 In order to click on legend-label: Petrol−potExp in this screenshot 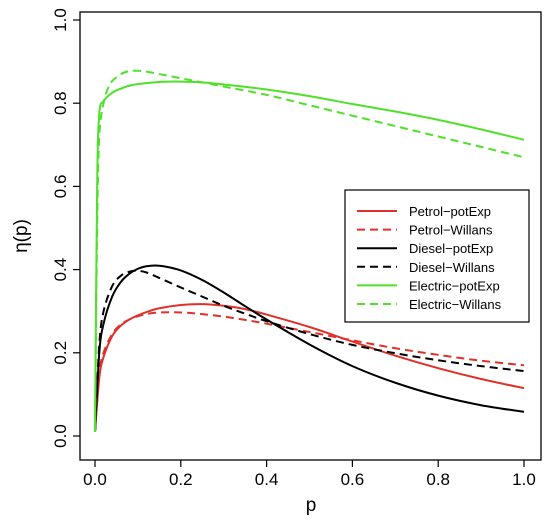, I will do `click(450, 211)`.